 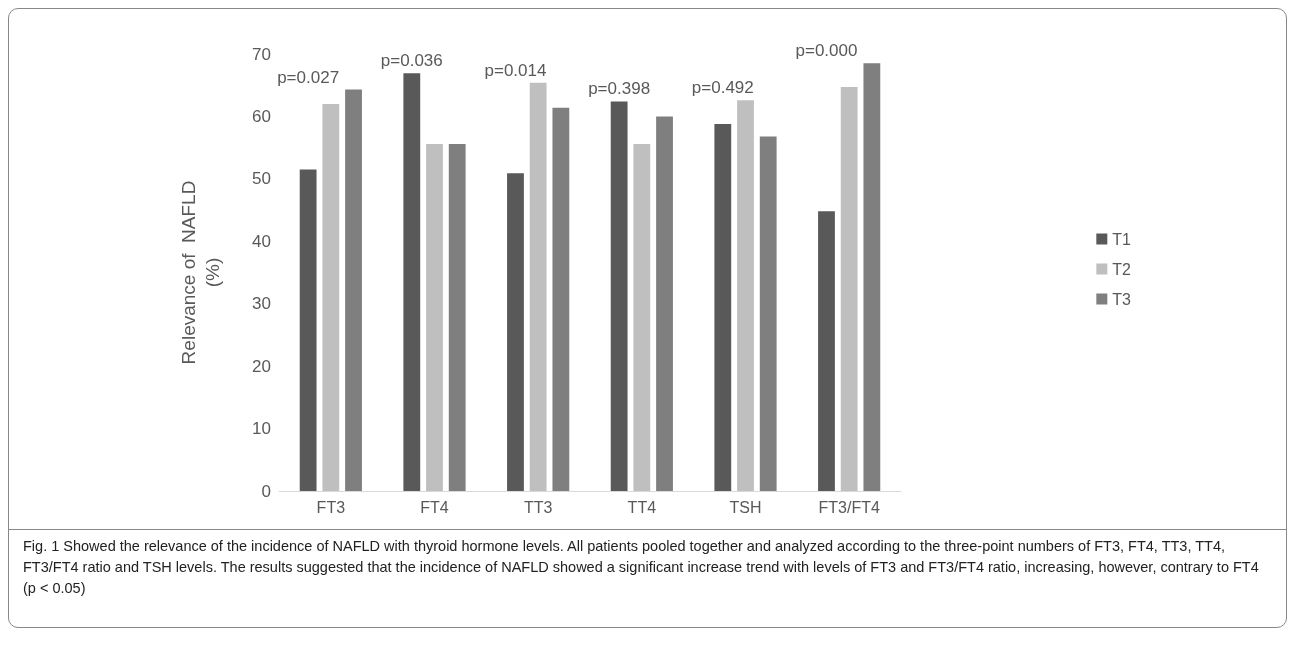 What do you see at coordinates (722, 88) in the screenshot?
I see `annotation: p=0.492` at bounding box center [722, 88].